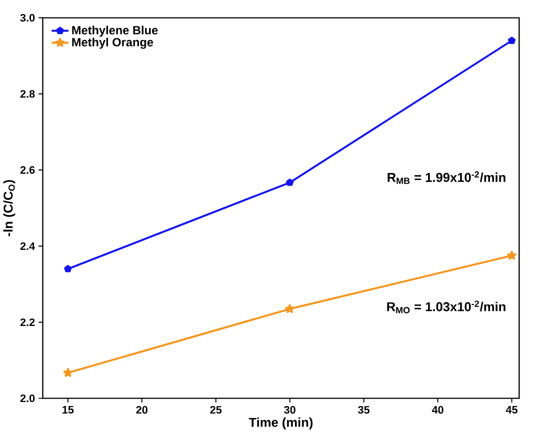 This screenshot has height=448, width=533. I want to click on x-tick-label: 30, so click(290, 410).